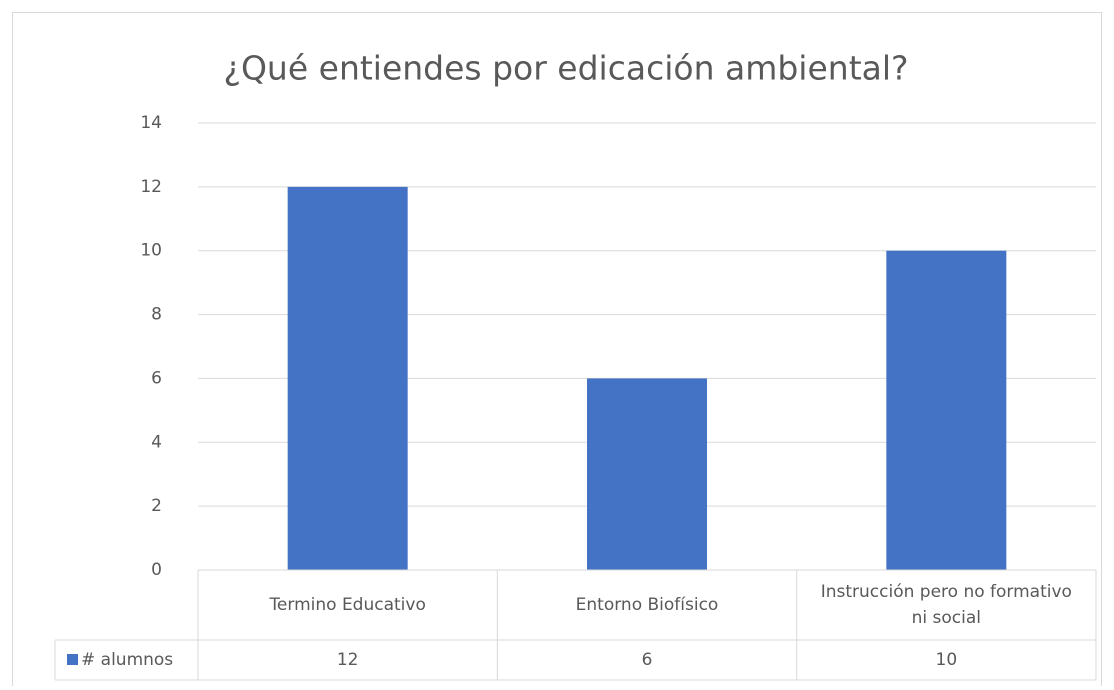  I want to click on x-tick-label-box: Termino Educativo, so click(347, 605).